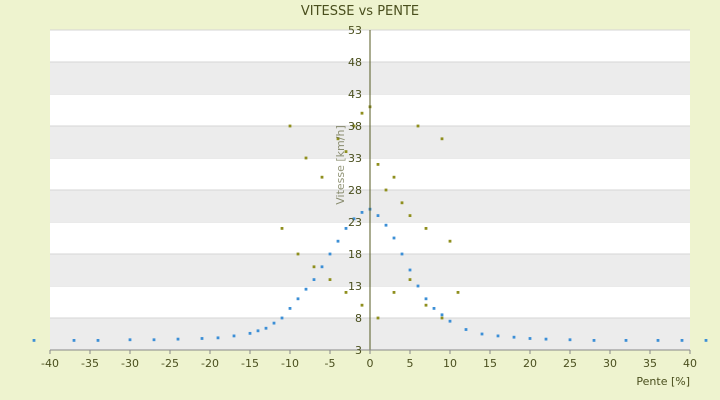  Describe the element at coordinates (355, 62) in the screenshot. I see `y-tick-label: 48` at that location.